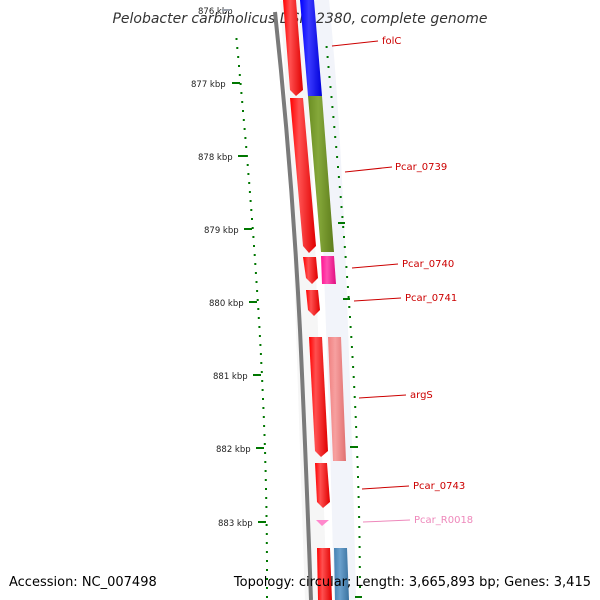 The image size is (600, 600). Describe the element at coordinates (439, 486) in the screenshot. I see `gene-label-Pcar_0743: Pcar_0743` at that location.